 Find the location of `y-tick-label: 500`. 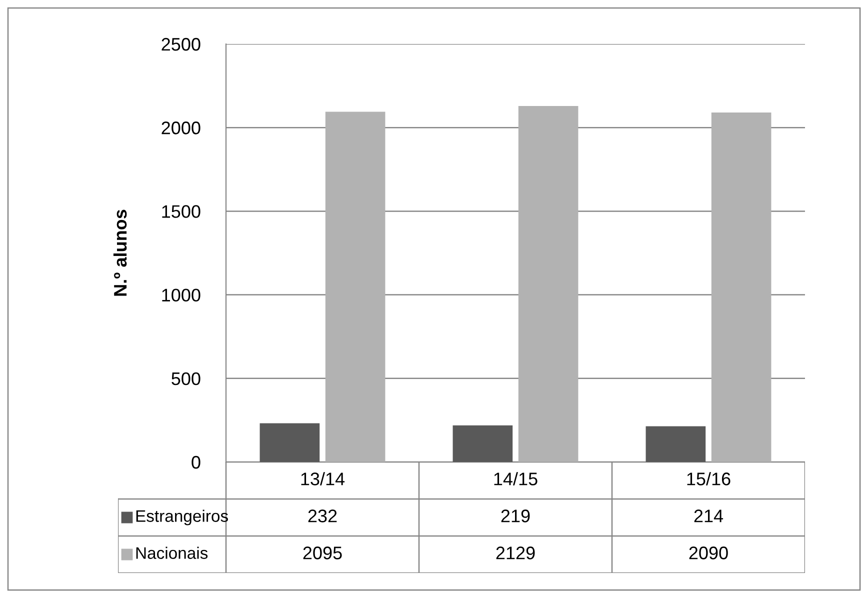

y-tick-label: 500 is located at coordinates (186, 379).